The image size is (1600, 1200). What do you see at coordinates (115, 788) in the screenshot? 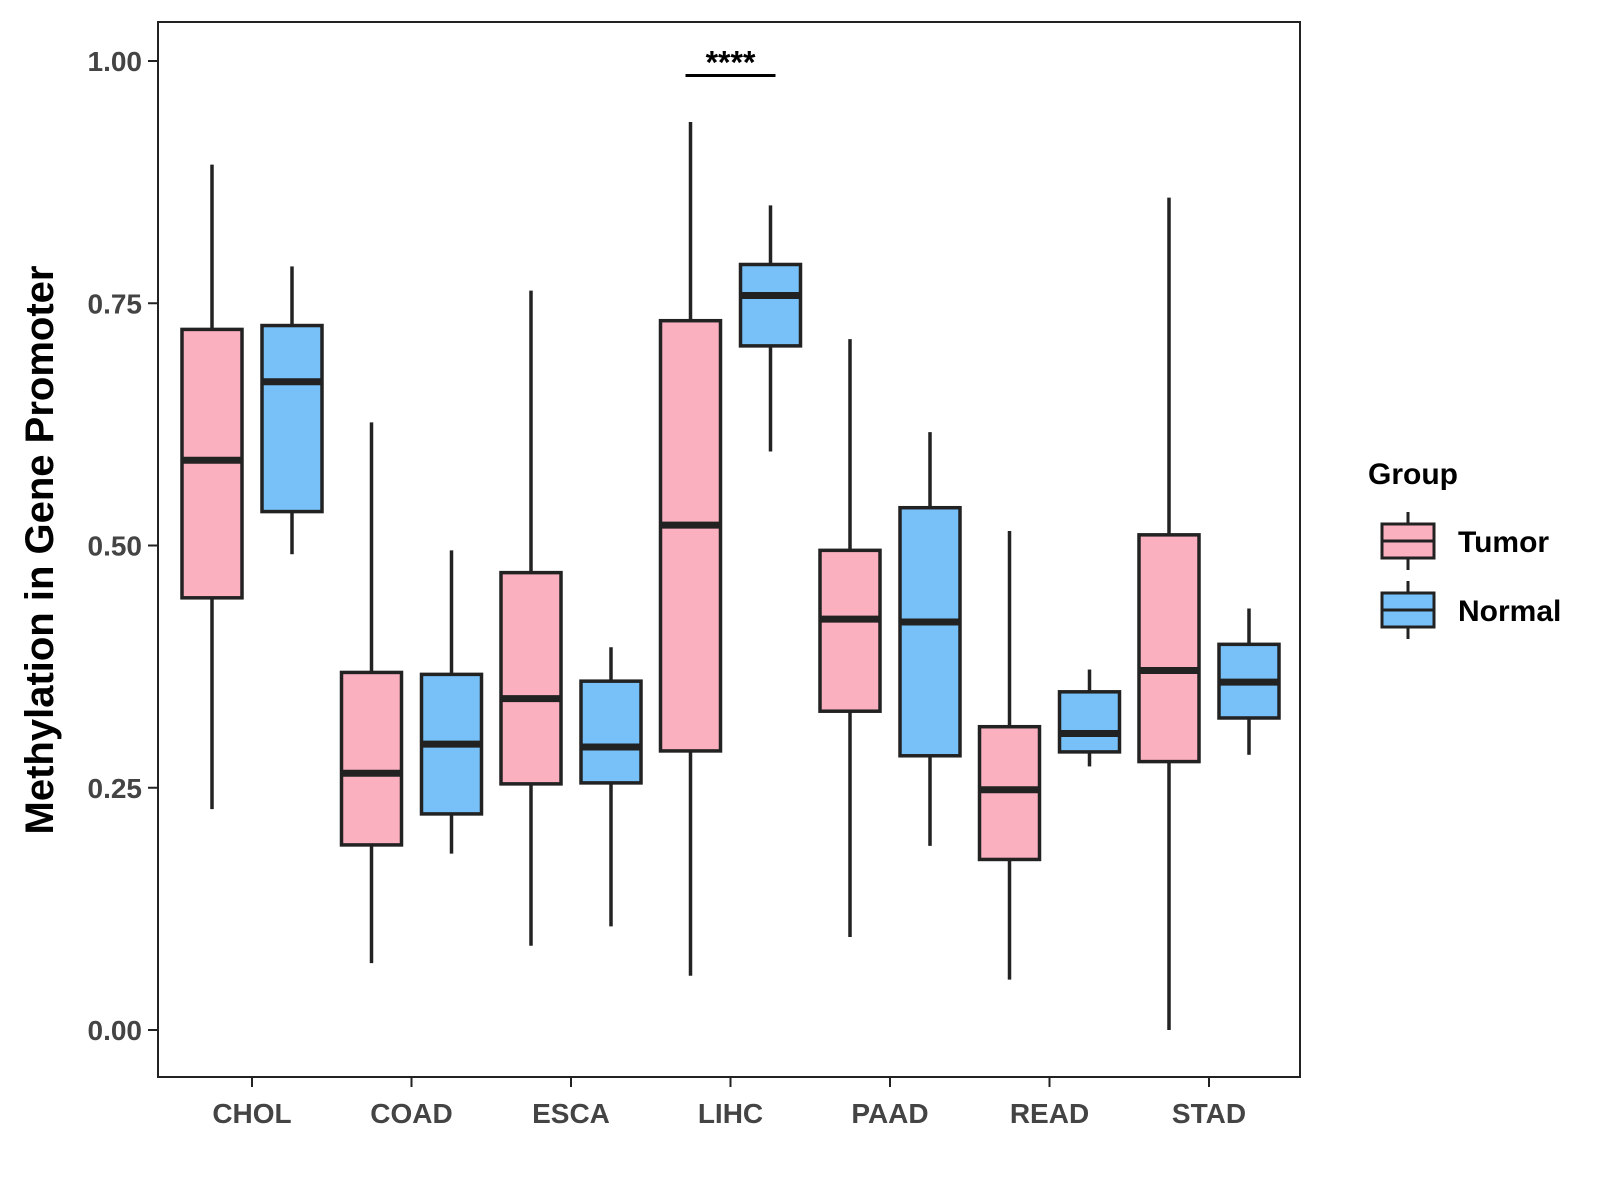
I see `y-tick-label: 0.25` at bounding box center [115, 788].